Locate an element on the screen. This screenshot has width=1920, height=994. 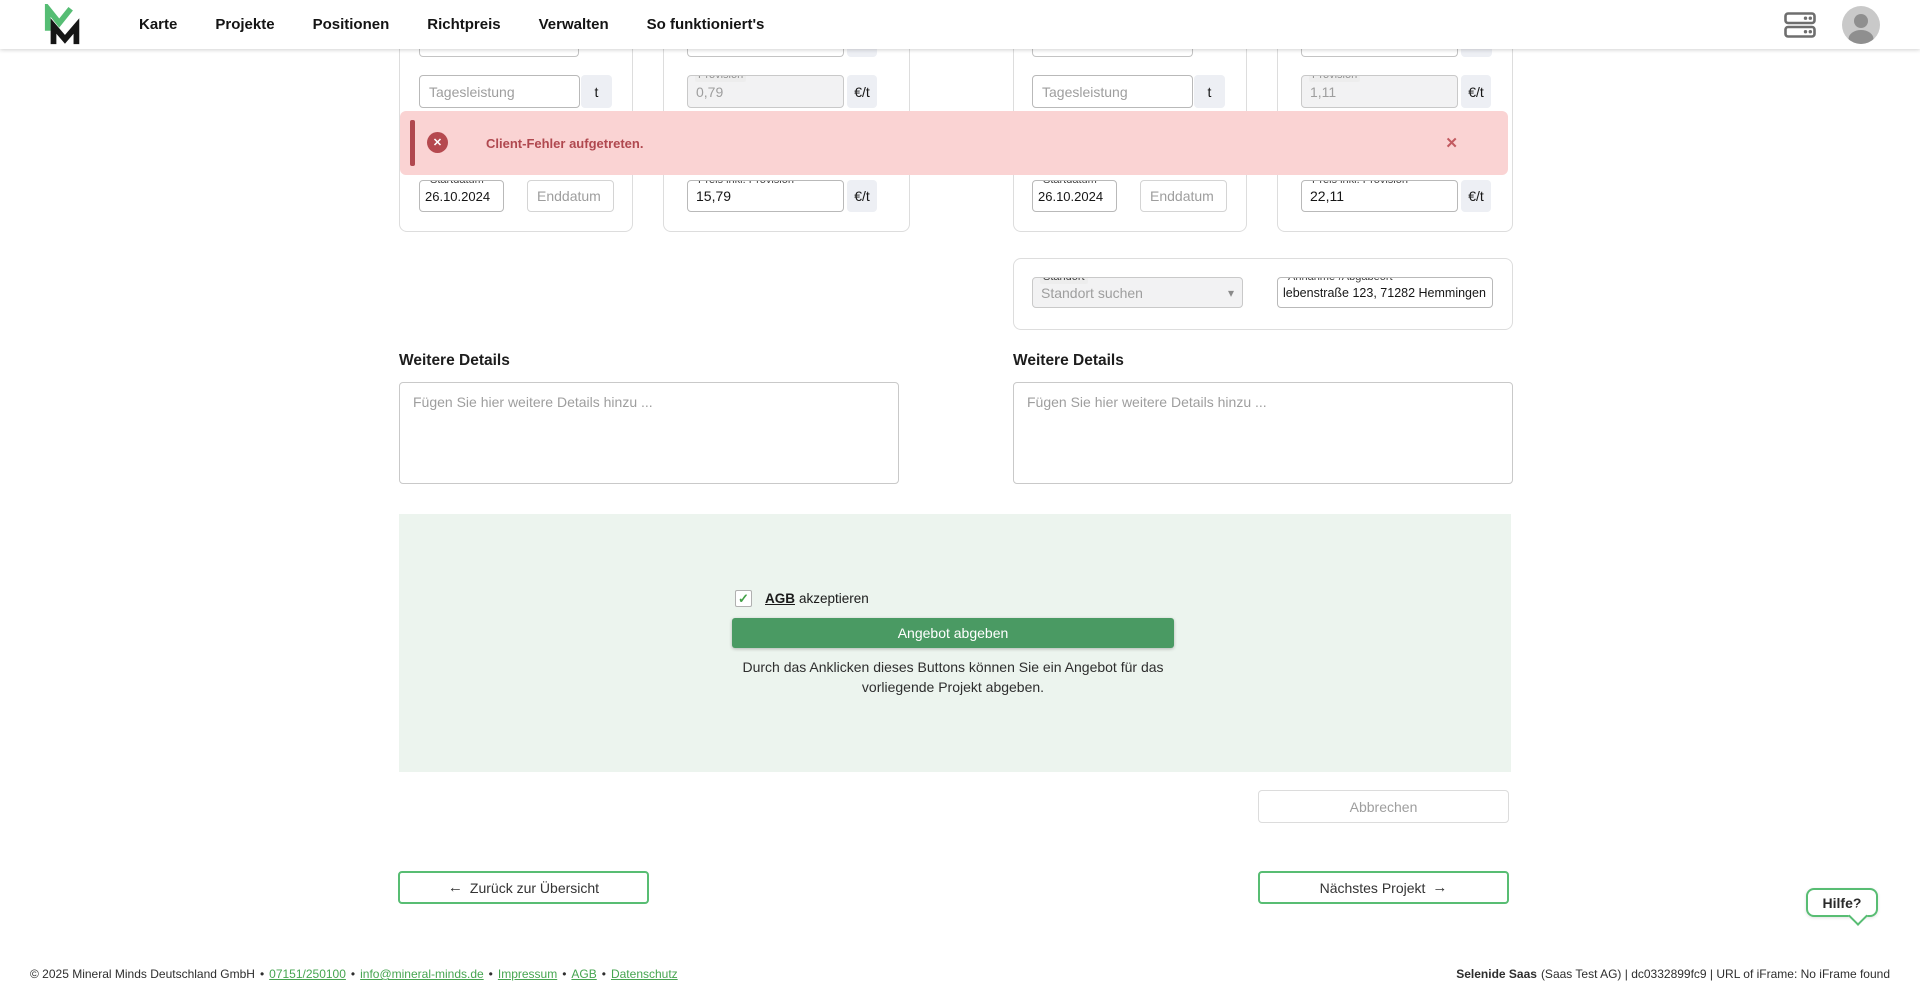
right-startdatum-field: Startdatum 26.10.2024 is located at coordinates (1074, 196).